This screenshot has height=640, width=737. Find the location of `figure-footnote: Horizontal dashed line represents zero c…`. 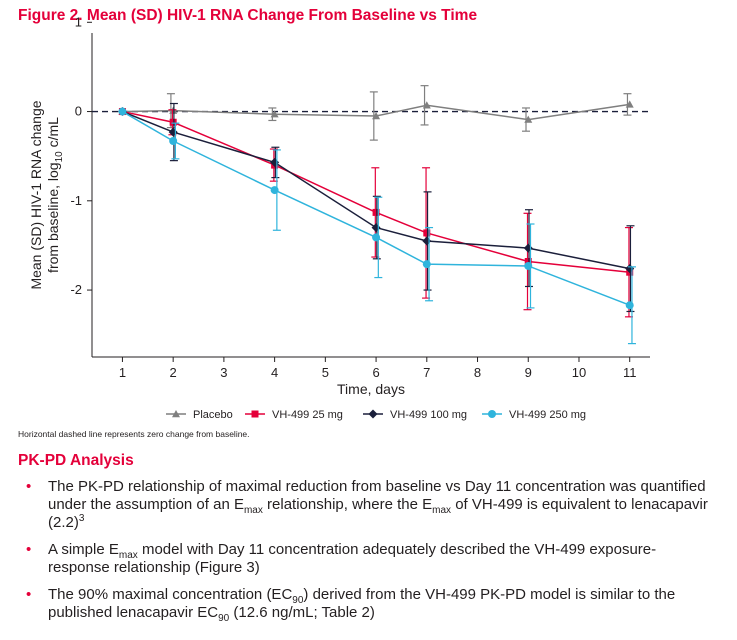

figure-footnote: Horizontal dashed line represents zero c… is located at coordinates (134, 434).